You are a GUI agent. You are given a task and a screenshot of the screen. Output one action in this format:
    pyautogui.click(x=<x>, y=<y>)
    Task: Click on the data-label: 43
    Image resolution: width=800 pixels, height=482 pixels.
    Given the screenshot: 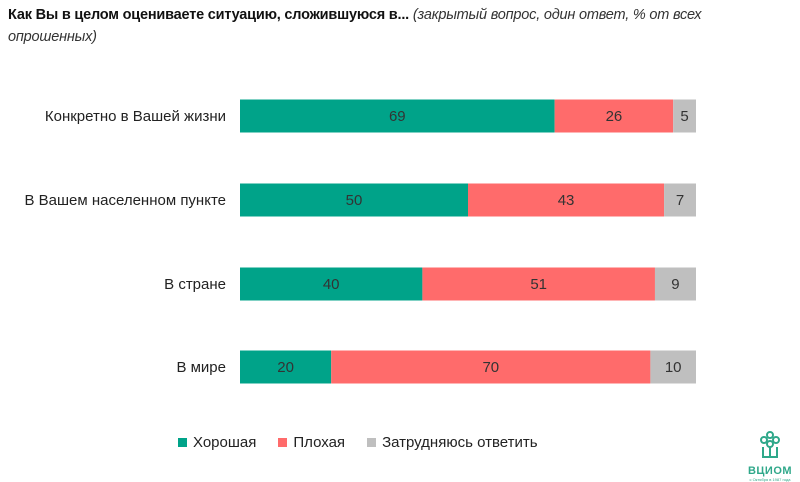 What is the action you would take?
    pyautogui.click(x=566, y=200)
    